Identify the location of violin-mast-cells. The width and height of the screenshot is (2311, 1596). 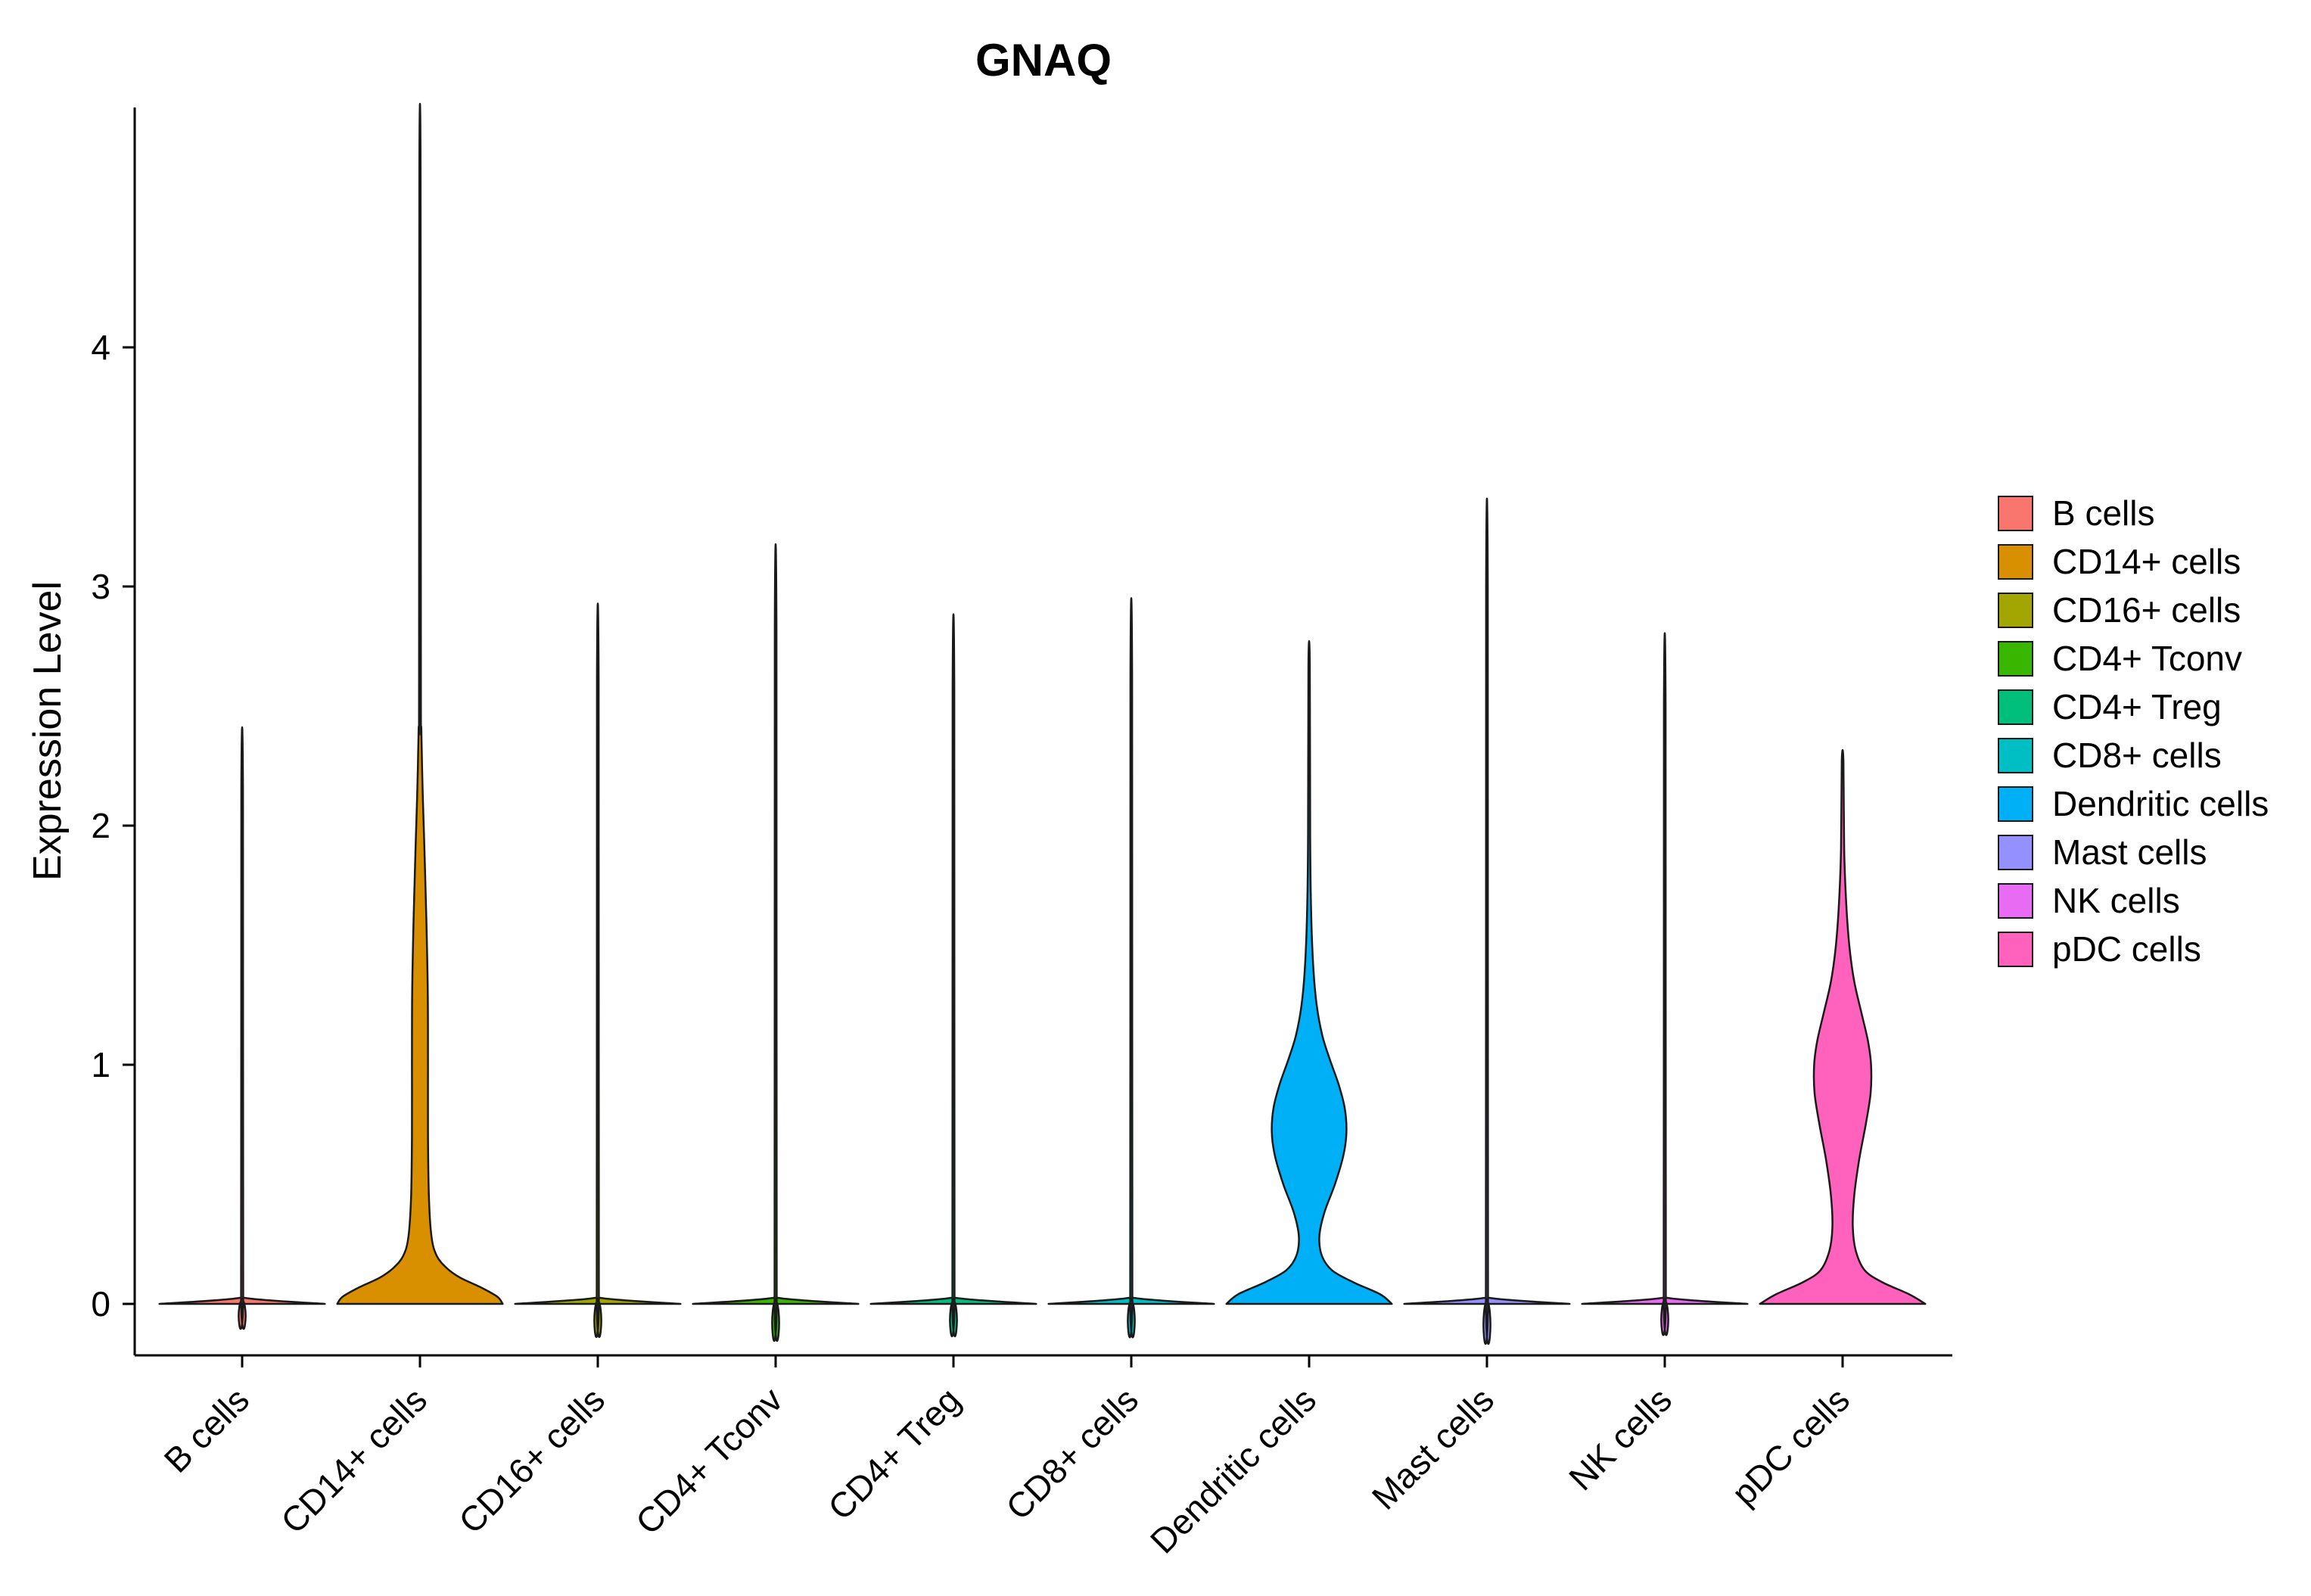
(1487, 921).